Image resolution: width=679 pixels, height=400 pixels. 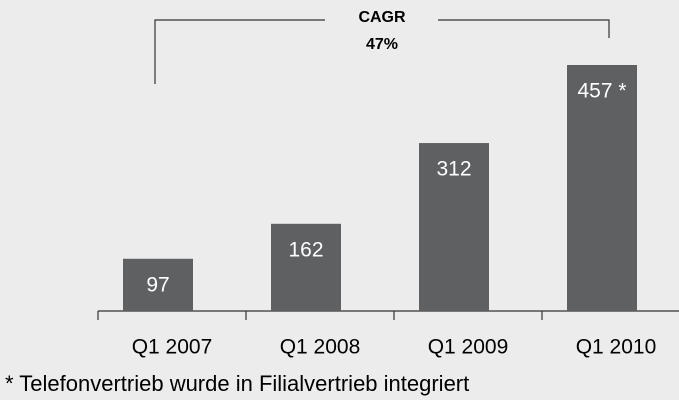 What do you see at coordinates (468, 347) in the screenshot?
I see `x-tick-label: Q1 2009` at bounding box center [468, 347].